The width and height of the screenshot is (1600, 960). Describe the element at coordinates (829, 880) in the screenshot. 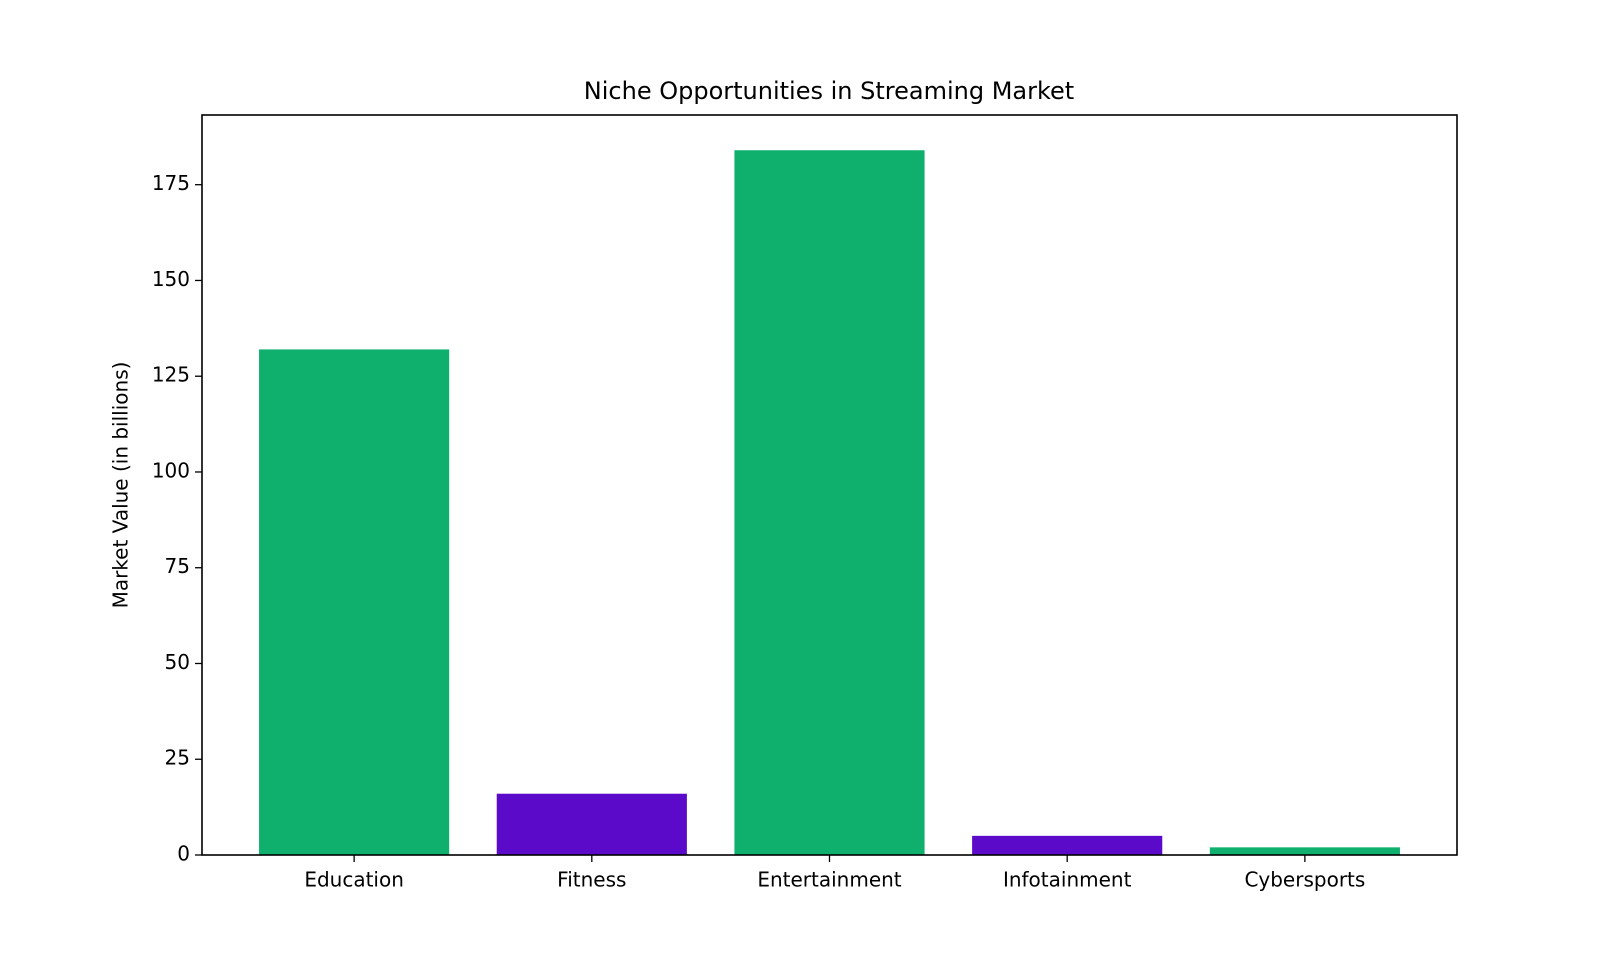

I see `x-tick-label: Entertainment` at that location.